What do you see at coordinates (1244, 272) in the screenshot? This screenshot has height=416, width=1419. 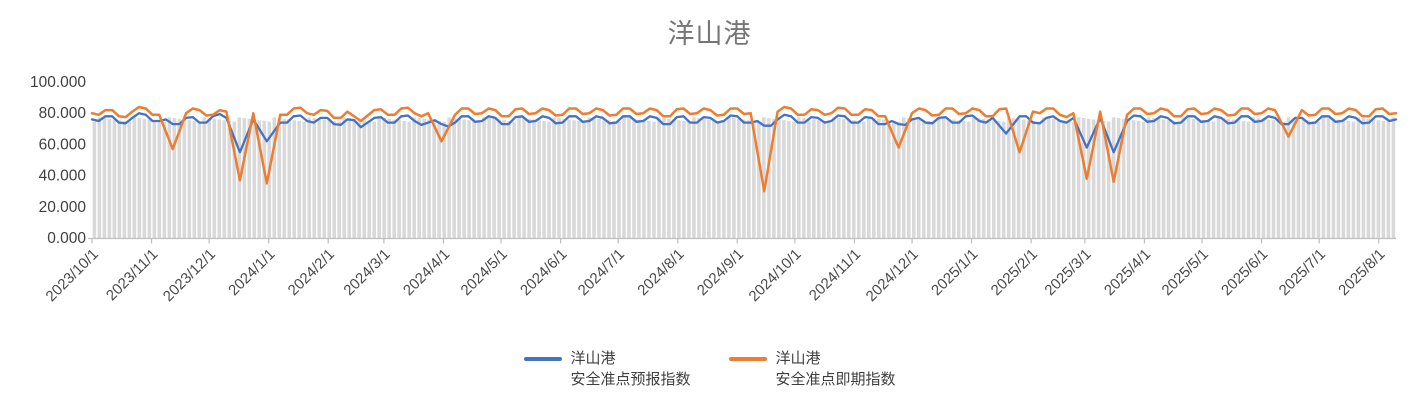 I see `x-tick-label: 2025/6/1` at bounding box center [1244, 272].